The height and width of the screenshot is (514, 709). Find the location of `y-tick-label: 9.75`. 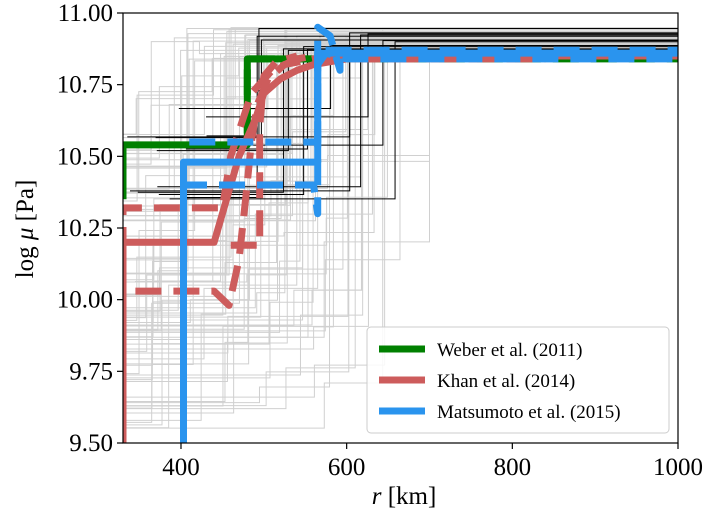

y-tick-label: 9.75 is located at coordinates (91, 371).